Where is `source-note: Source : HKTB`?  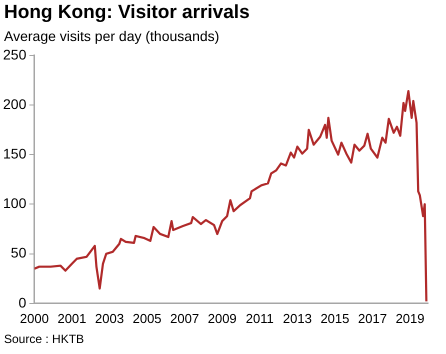
source-note: Source : HKTB is located at coordinates (44, 339).